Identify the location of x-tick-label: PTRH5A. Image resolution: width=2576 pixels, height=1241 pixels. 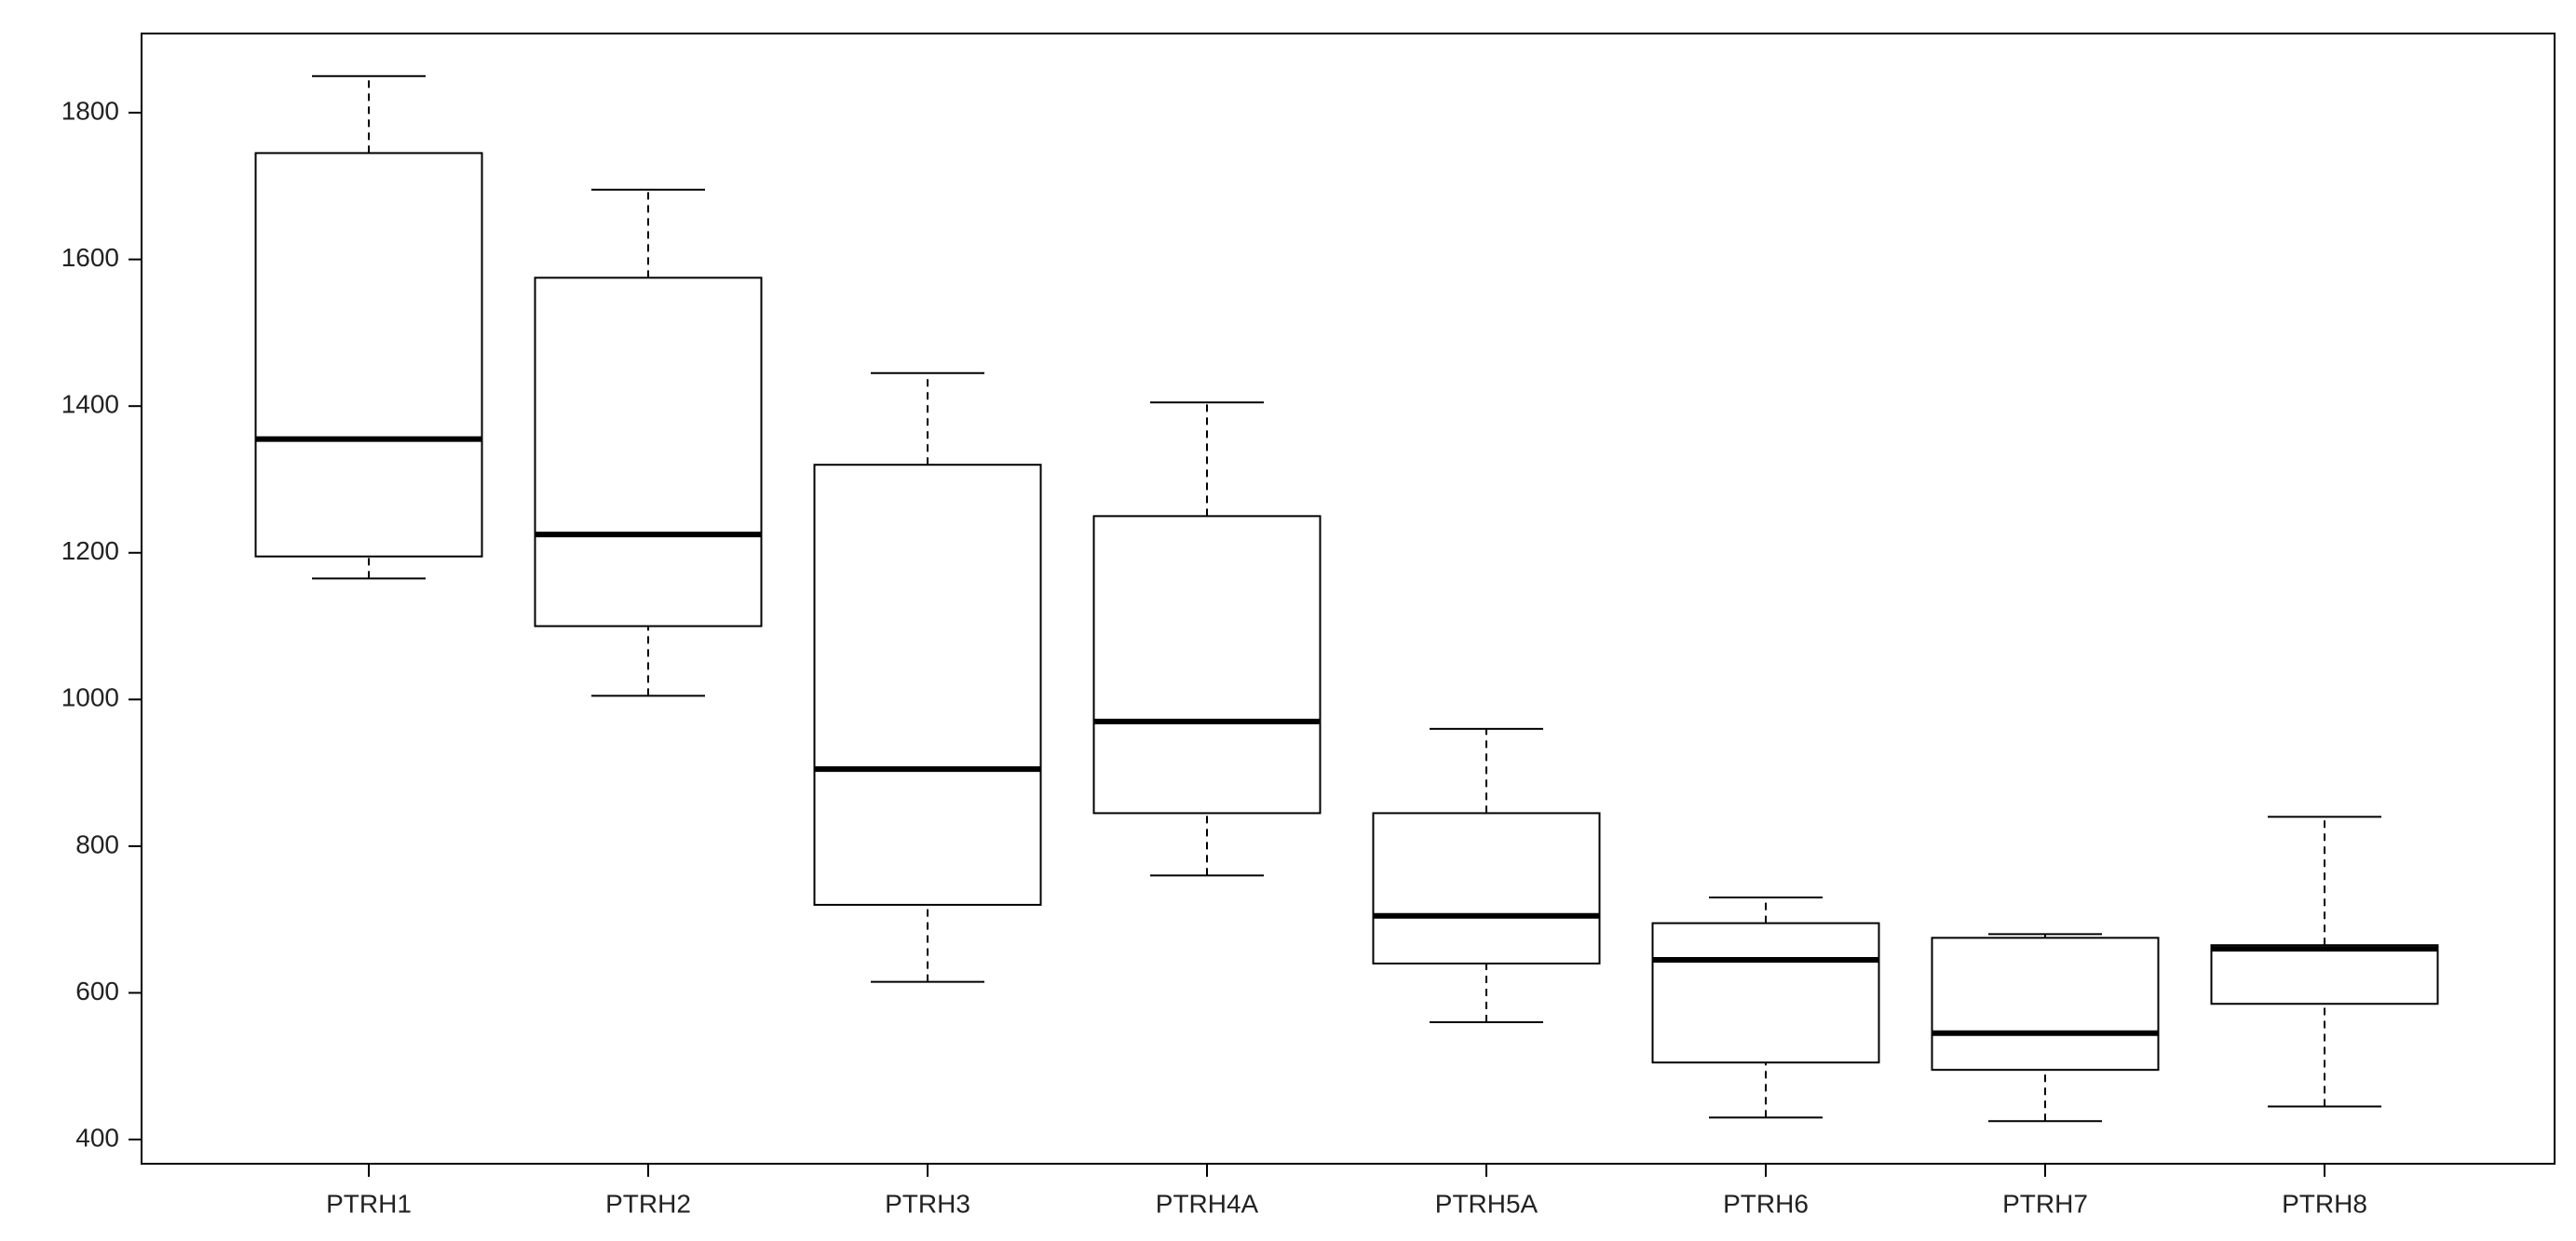
(1487, 1203).